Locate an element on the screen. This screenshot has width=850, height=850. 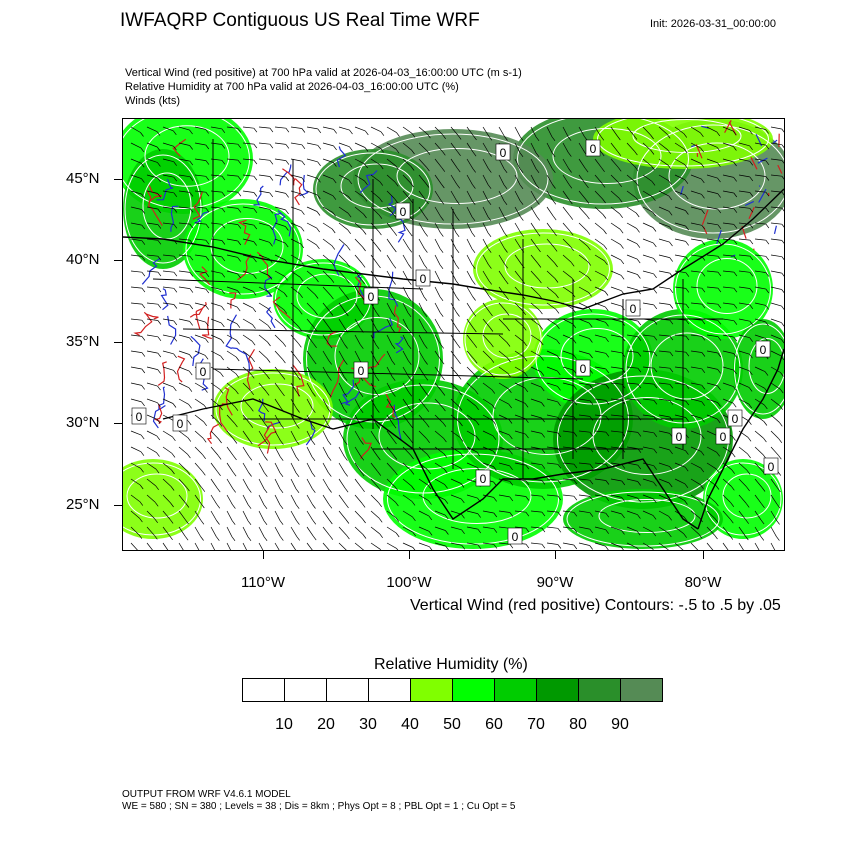
colorbar-label: 30 is located at coordinates (368, 724).